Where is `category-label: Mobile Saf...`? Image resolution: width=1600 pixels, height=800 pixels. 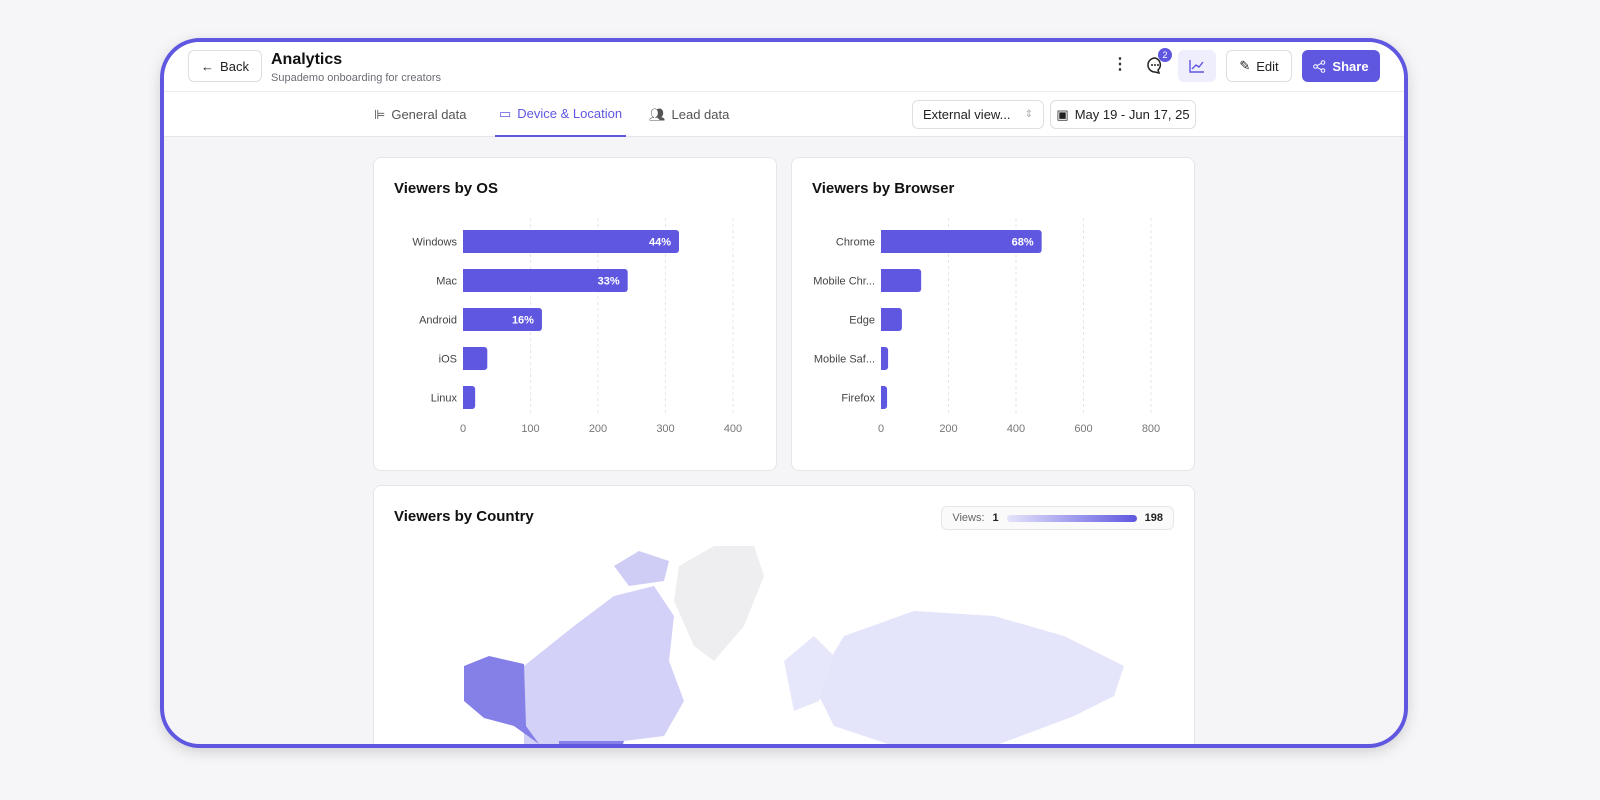 category-label: Mobile Saf... is located at coordinates (844, 360).